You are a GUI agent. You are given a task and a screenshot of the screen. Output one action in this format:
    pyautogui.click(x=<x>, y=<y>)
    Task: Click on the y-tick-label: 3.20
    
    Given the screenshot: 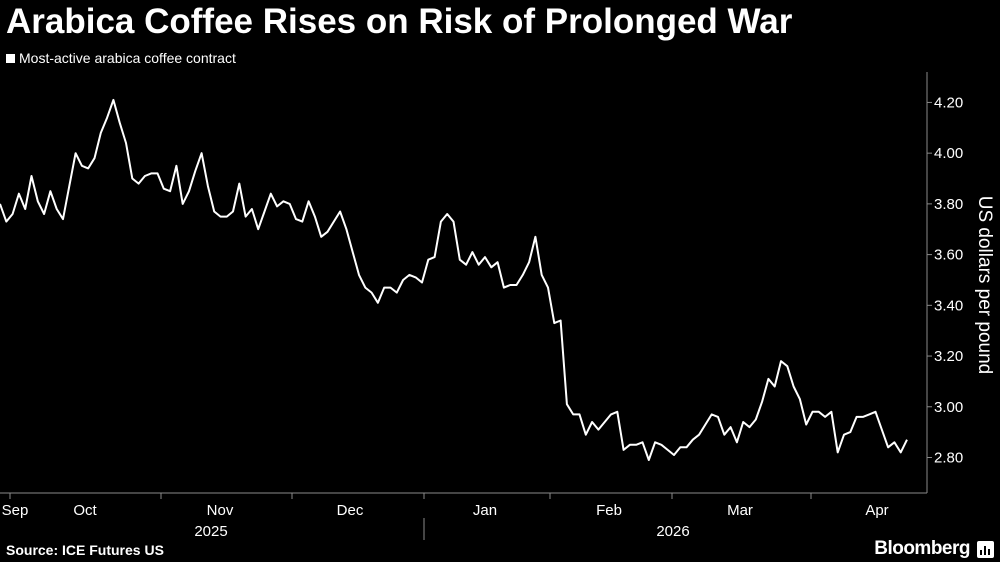 What is the action you would take?
    pyautogui.click(x=948, y=356)
    